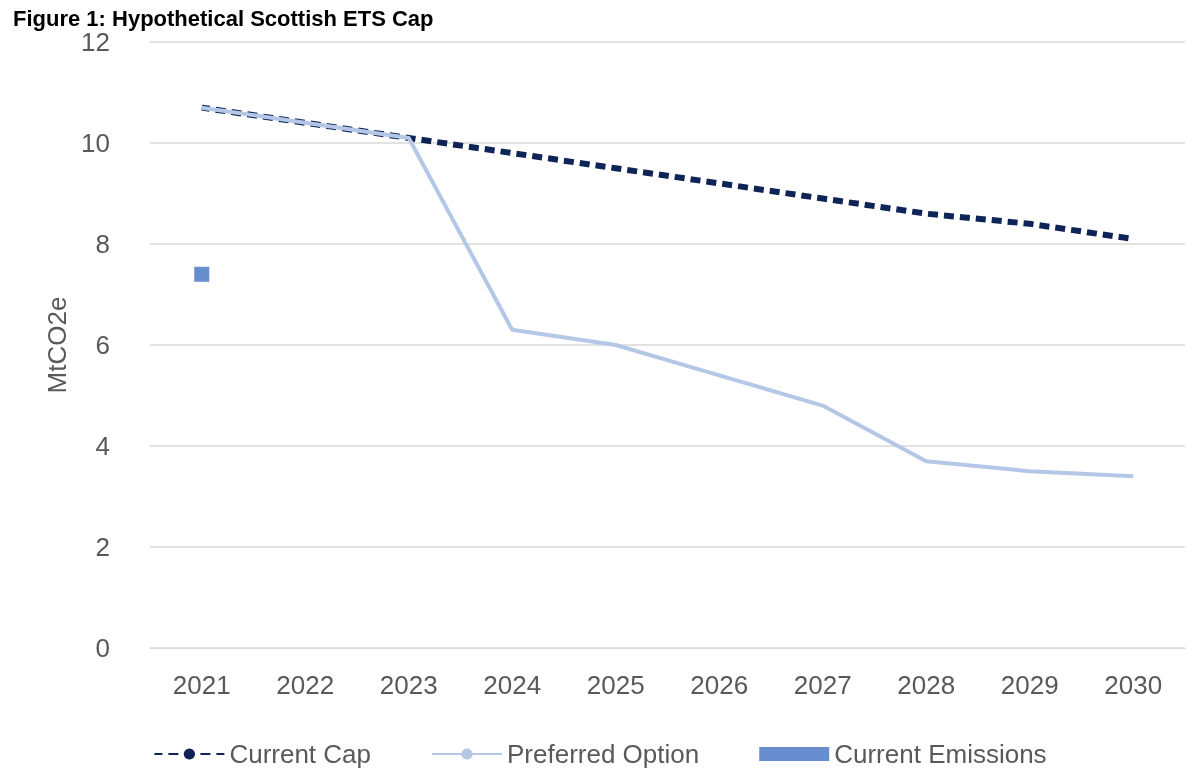 The image size is (1200, 778). What do you see at coordinates (102, 648) in the screenshot?
I see `y-tick-label: 0` at bounding box center [102, 648].